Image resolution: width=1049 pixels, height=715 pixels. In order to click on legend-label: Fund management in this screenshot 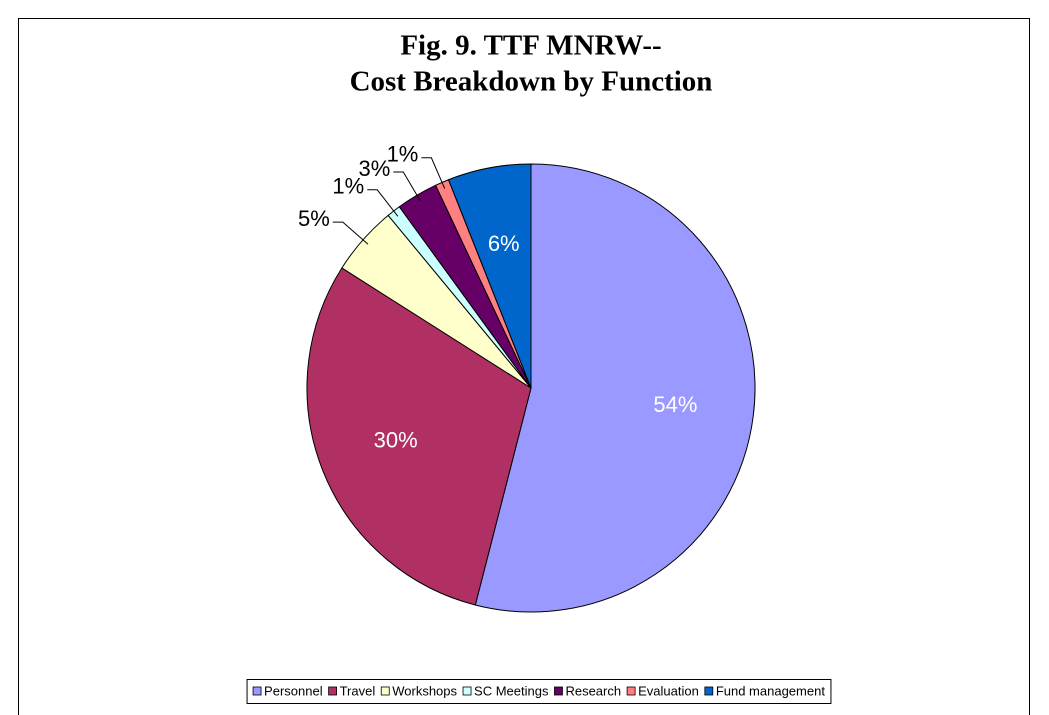, I will do `click(771, 690)`.